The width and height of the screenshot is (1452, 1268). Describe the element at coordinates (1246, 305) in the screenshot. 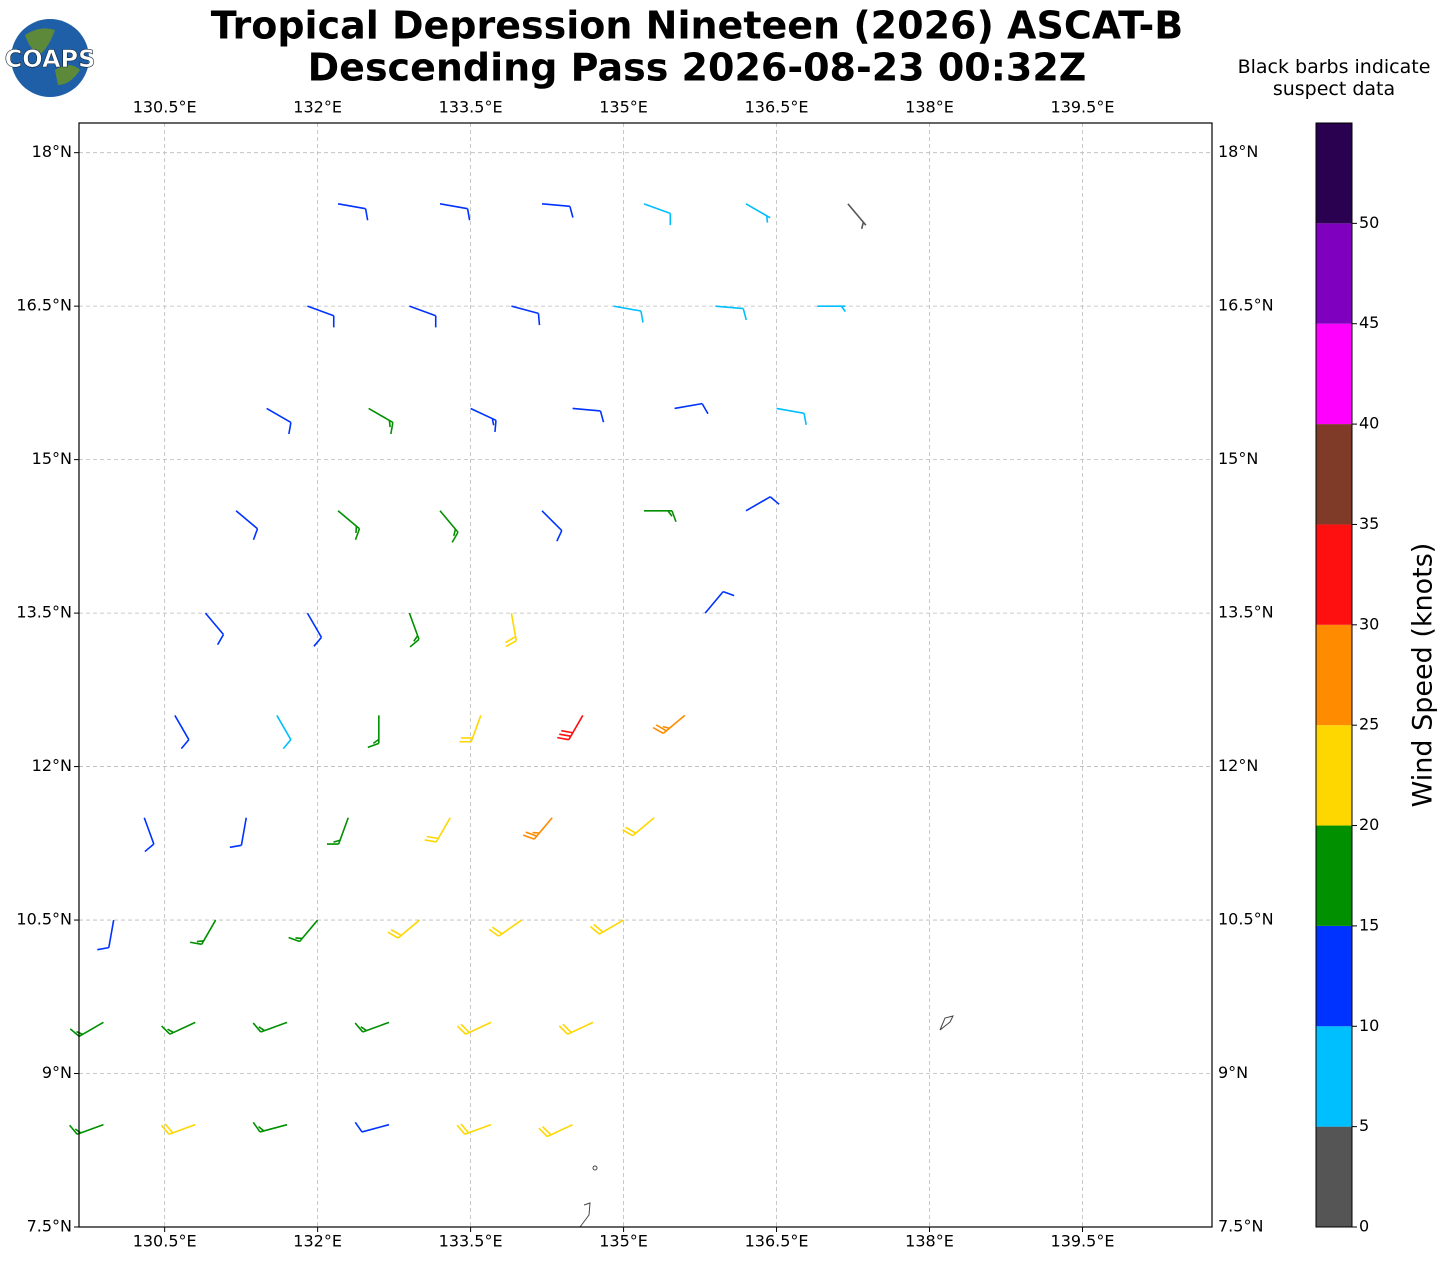

I see `y-tick-label-right: 16.5°N` at that location.